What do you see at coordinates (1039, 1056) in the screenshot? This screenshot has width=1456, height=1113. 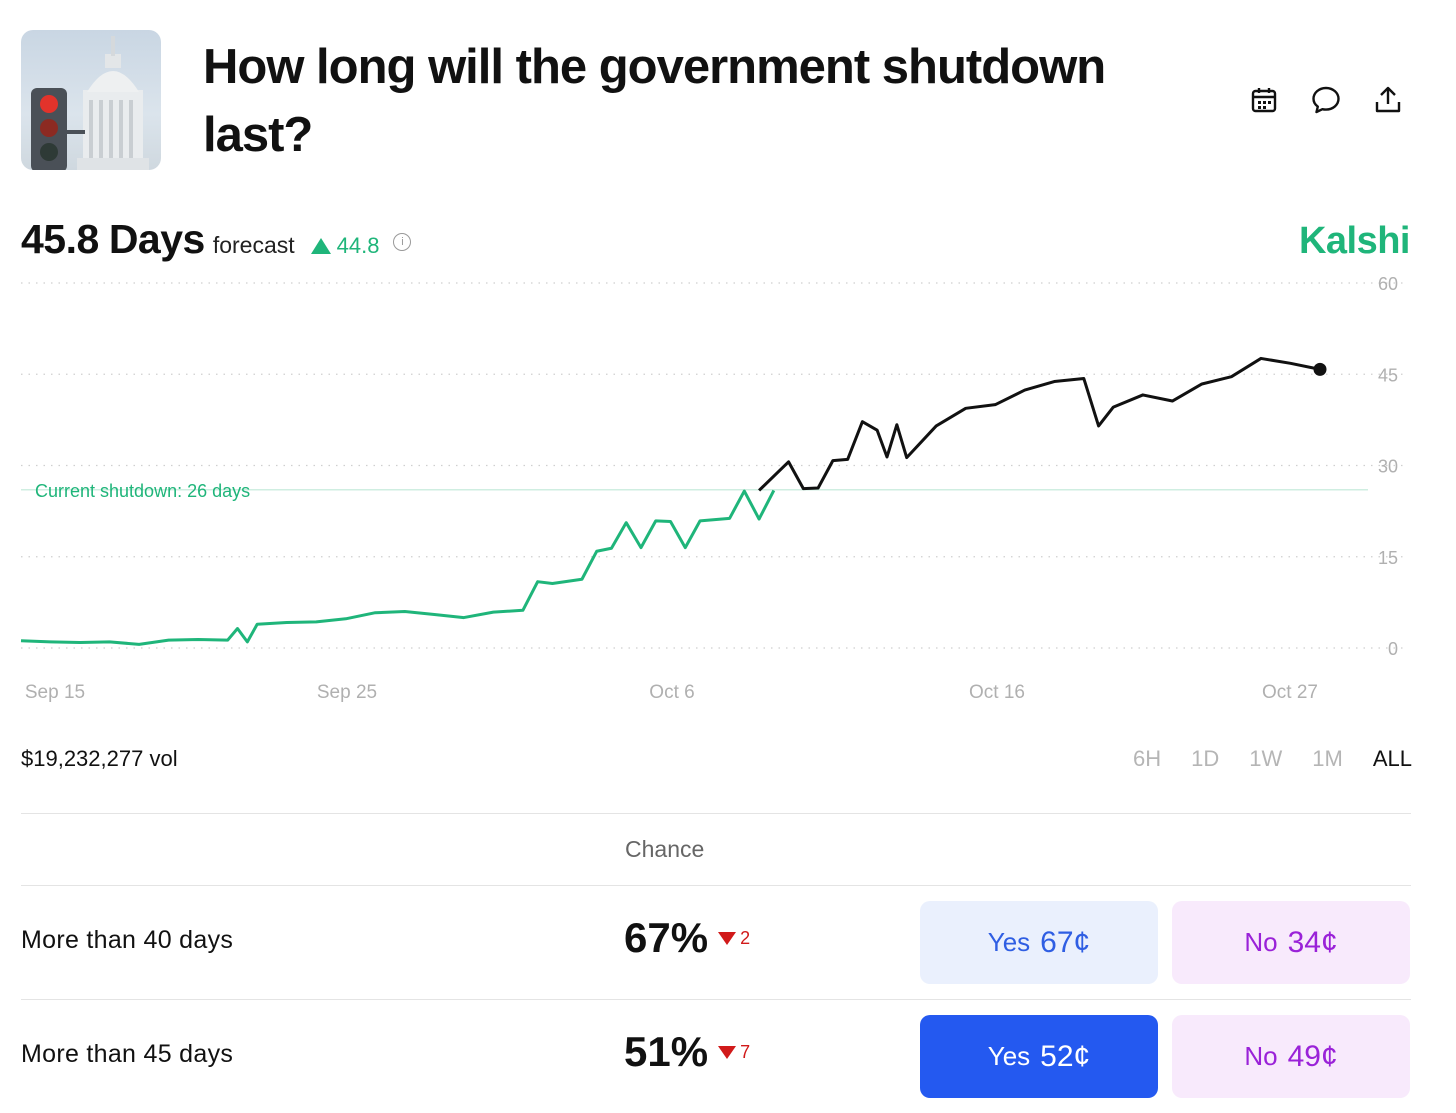 I see `yes-button: Yes 52¢` at bounding box center [1039, 1056].